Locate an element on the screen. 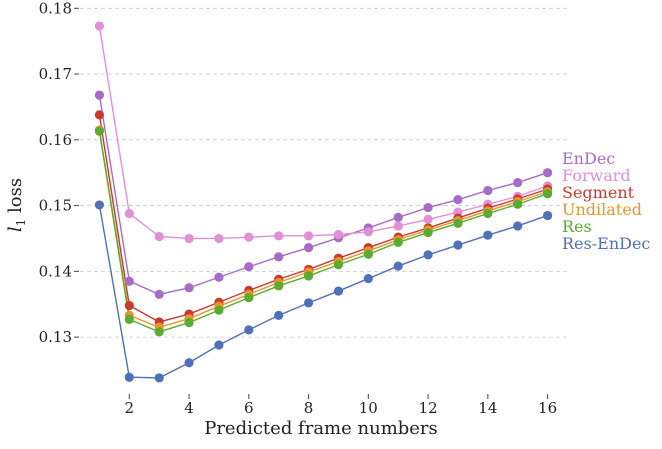 The height and width of the screenshot is (449, 662). legend-label-segment: Segment is located at coordinates (598, 192).